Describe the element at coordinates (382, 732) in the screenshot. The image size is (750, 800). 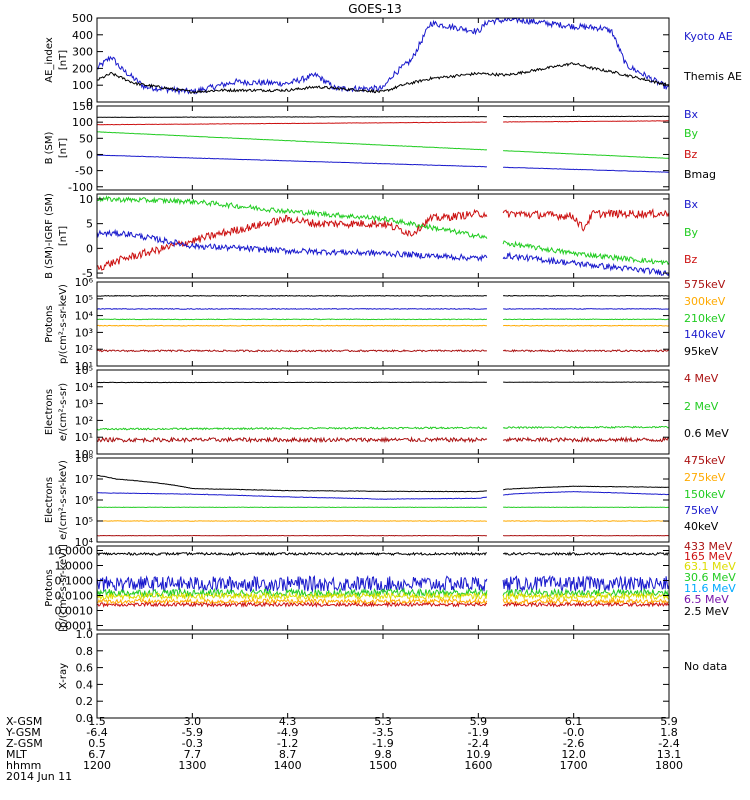
I see `ephemeris-value: -3.5` at that location.